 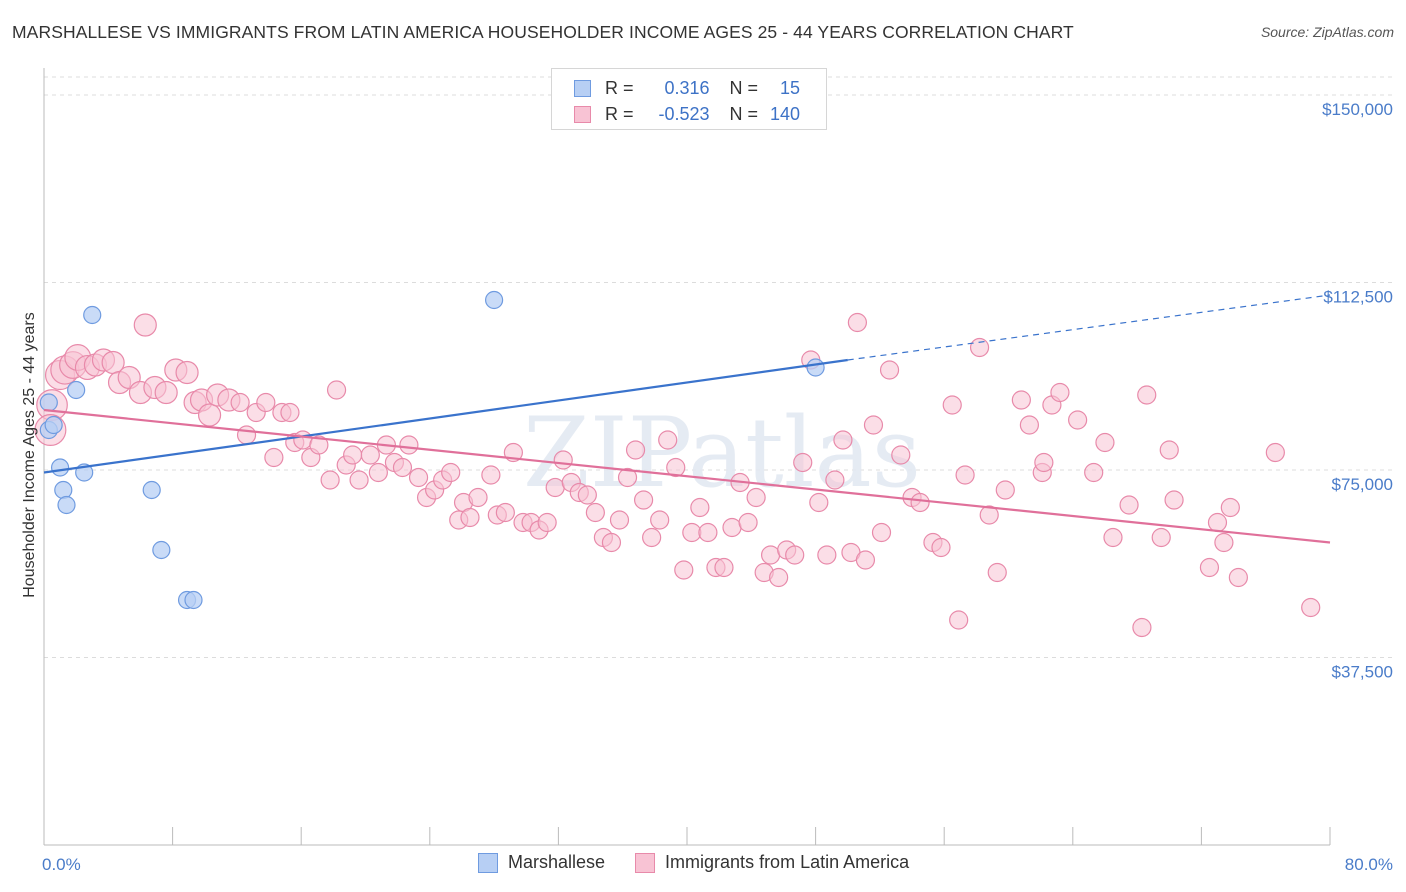 What do you see at coordinates (619, 87) in the screenshot?
I see `legend-r-label: R =` at bounding box center [619, 87].